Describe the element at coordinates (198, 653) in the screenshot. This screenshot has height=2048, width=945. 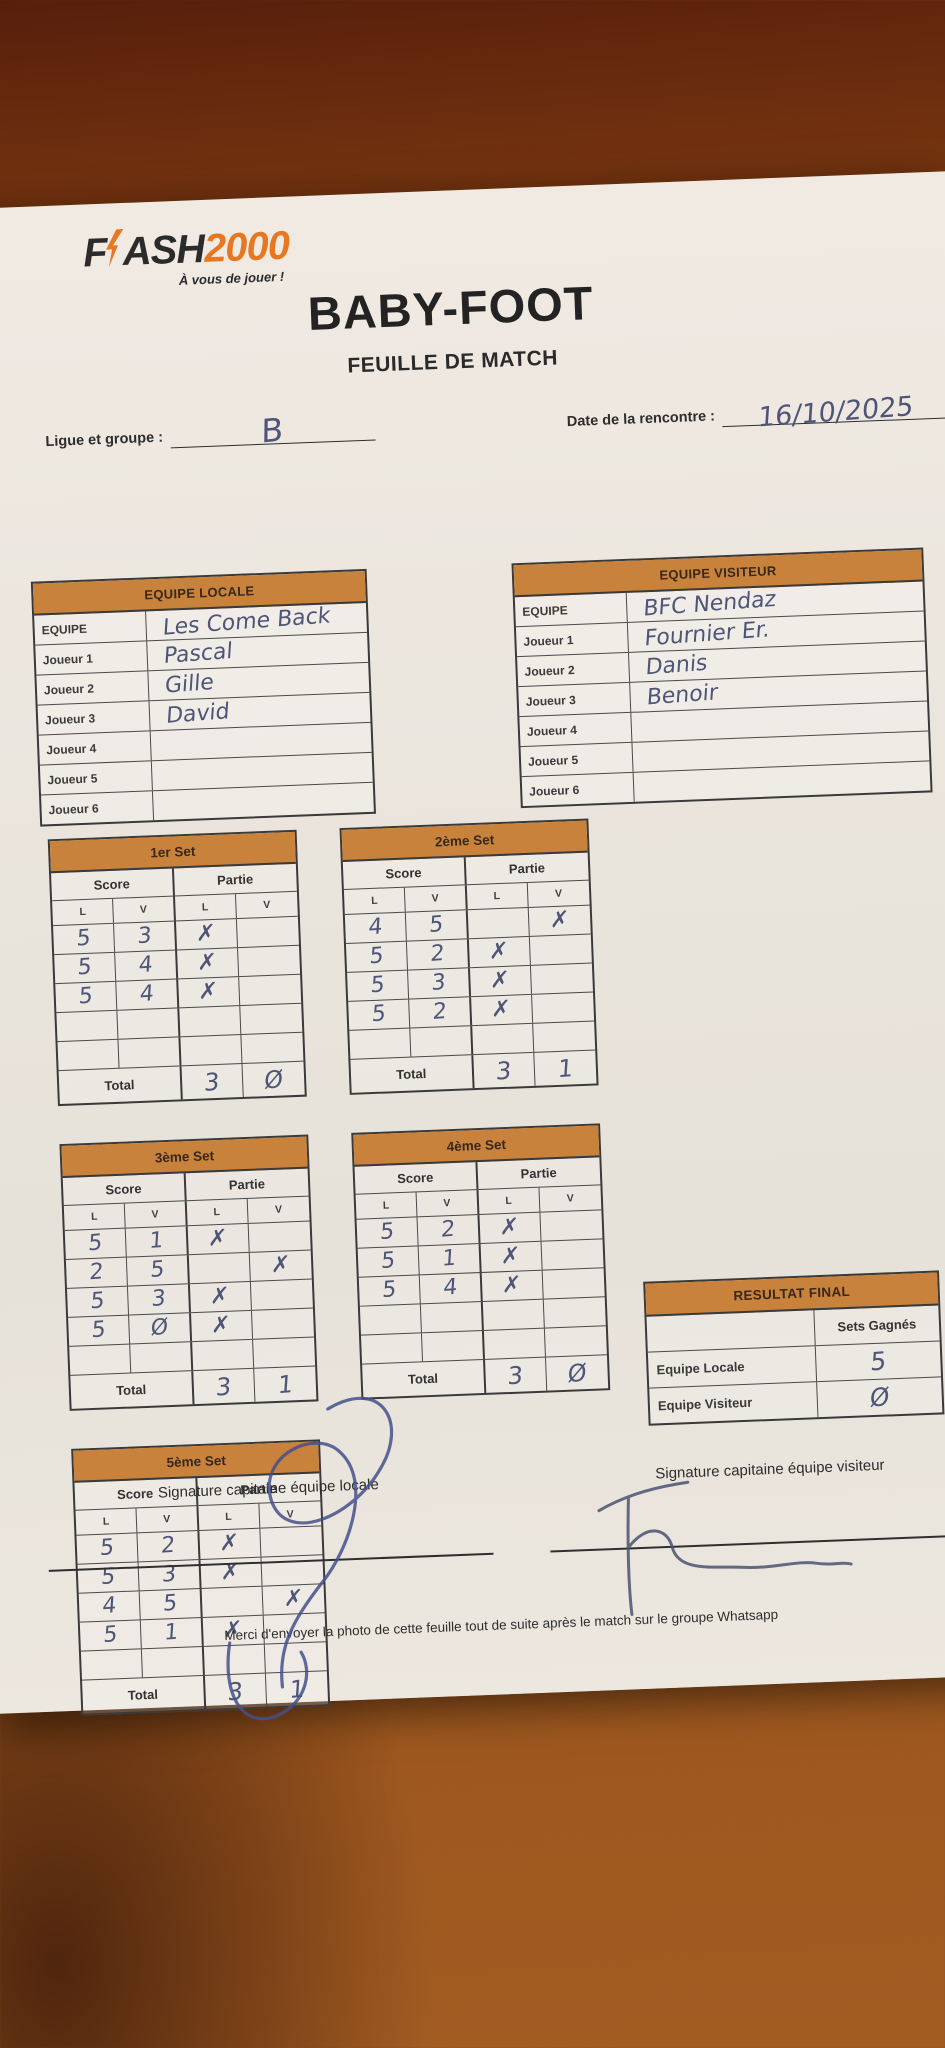
I see `team-row-handwritten-value: Pascal` at that location.